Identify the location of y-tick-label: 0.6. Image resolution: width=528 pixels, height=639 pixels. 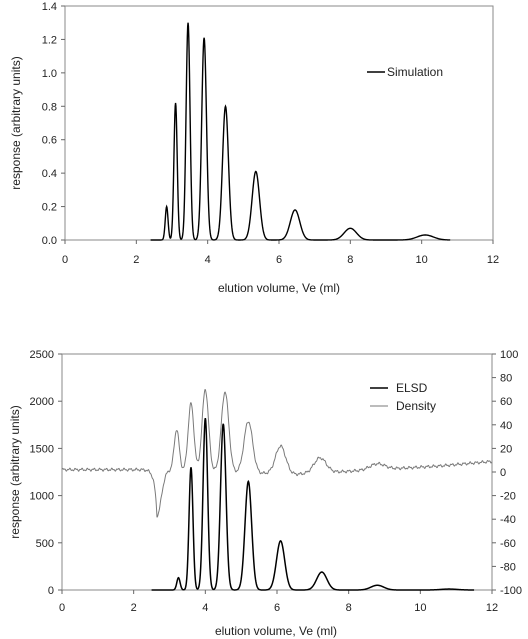
(49, 141).